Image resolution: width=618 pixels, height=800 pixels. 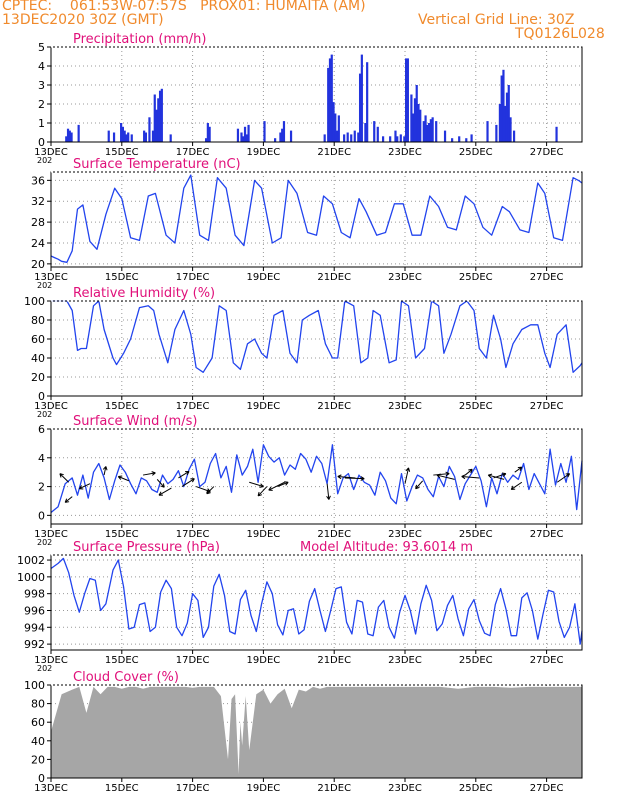 I want to click on cloud-title: Cloud Cover (%), so click(x=126, y=677).